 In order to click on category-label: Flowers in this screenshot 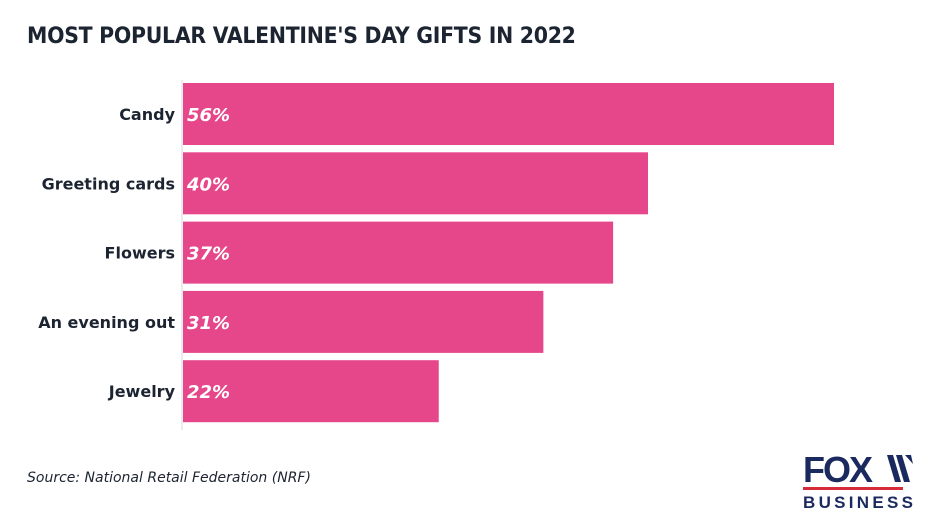, I will do `click(140, 253)`.